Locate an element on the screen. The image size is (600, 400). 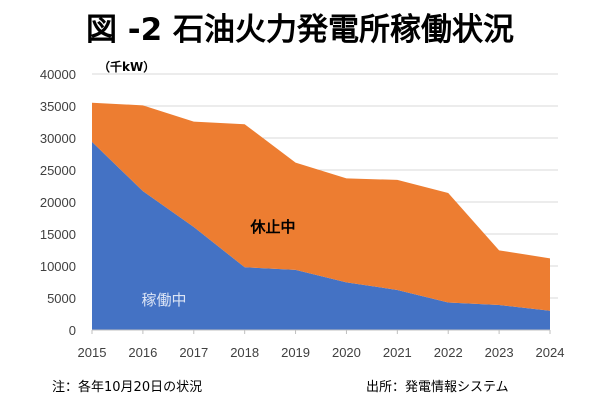
x-tick-label: 2023 is located at coordinates (499, 352).